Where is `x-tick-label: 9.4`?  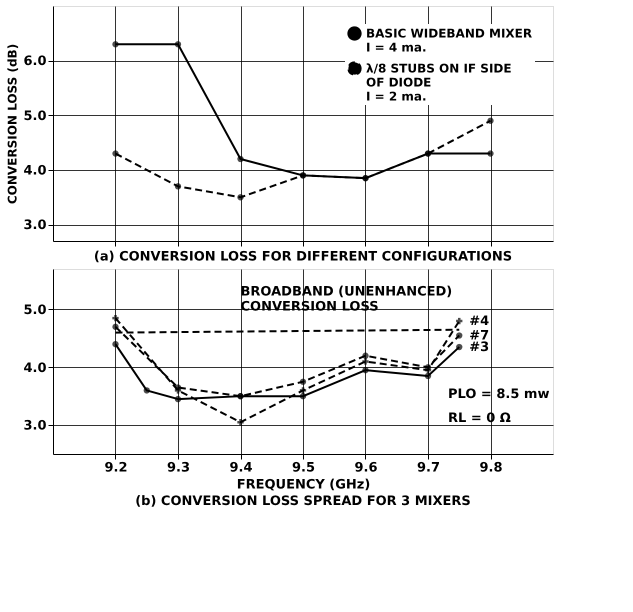
x-tick-label: 9.4 is located at coordinates (241, 468).